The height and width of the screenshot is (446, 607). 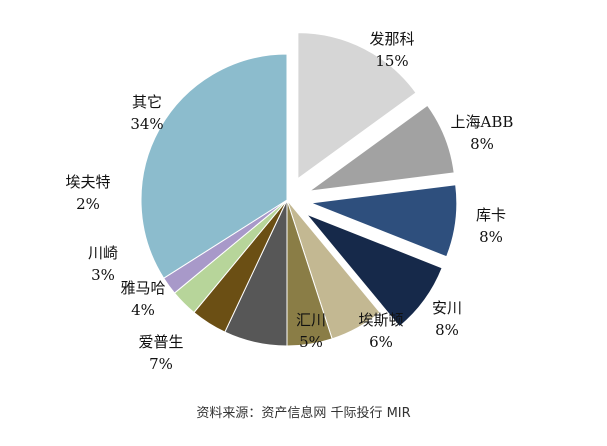 I want to click on slice-name-label: 雅马哈, so click(x=142, y=288).